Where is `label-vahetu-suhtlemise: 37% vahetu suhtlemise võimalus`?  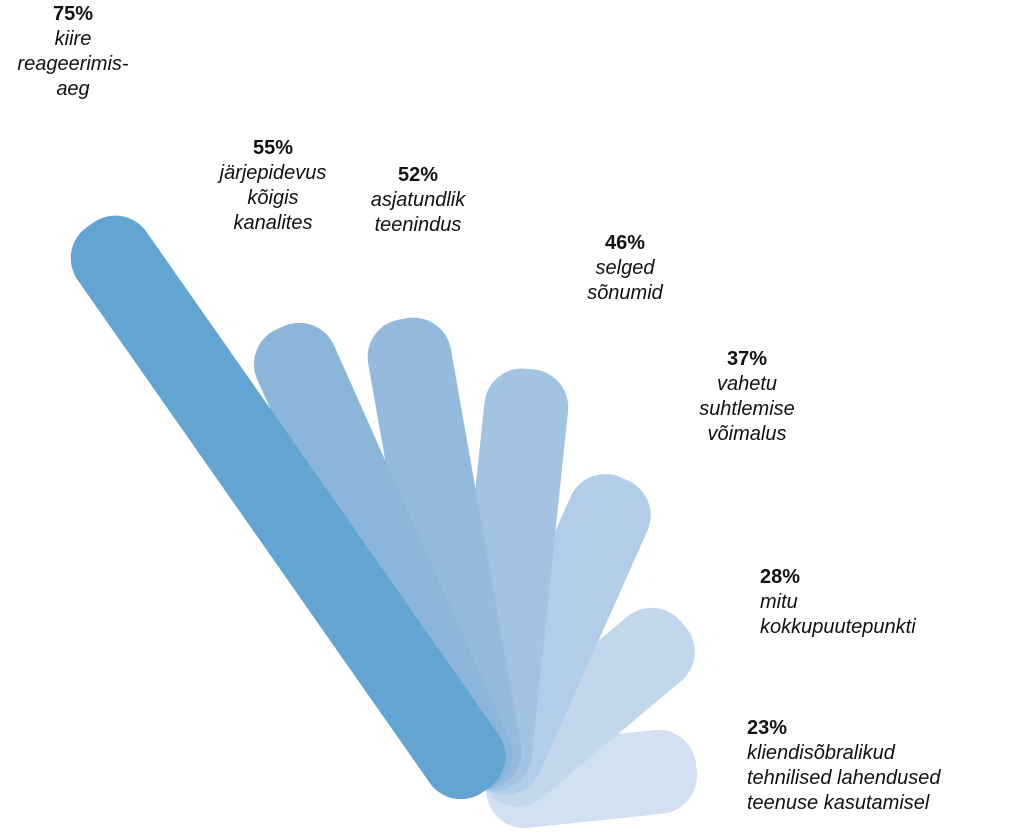 label-vahetu-suhtlemise: 37% vahetu suhtlemise võimalus is located at coordinates (747, 397).